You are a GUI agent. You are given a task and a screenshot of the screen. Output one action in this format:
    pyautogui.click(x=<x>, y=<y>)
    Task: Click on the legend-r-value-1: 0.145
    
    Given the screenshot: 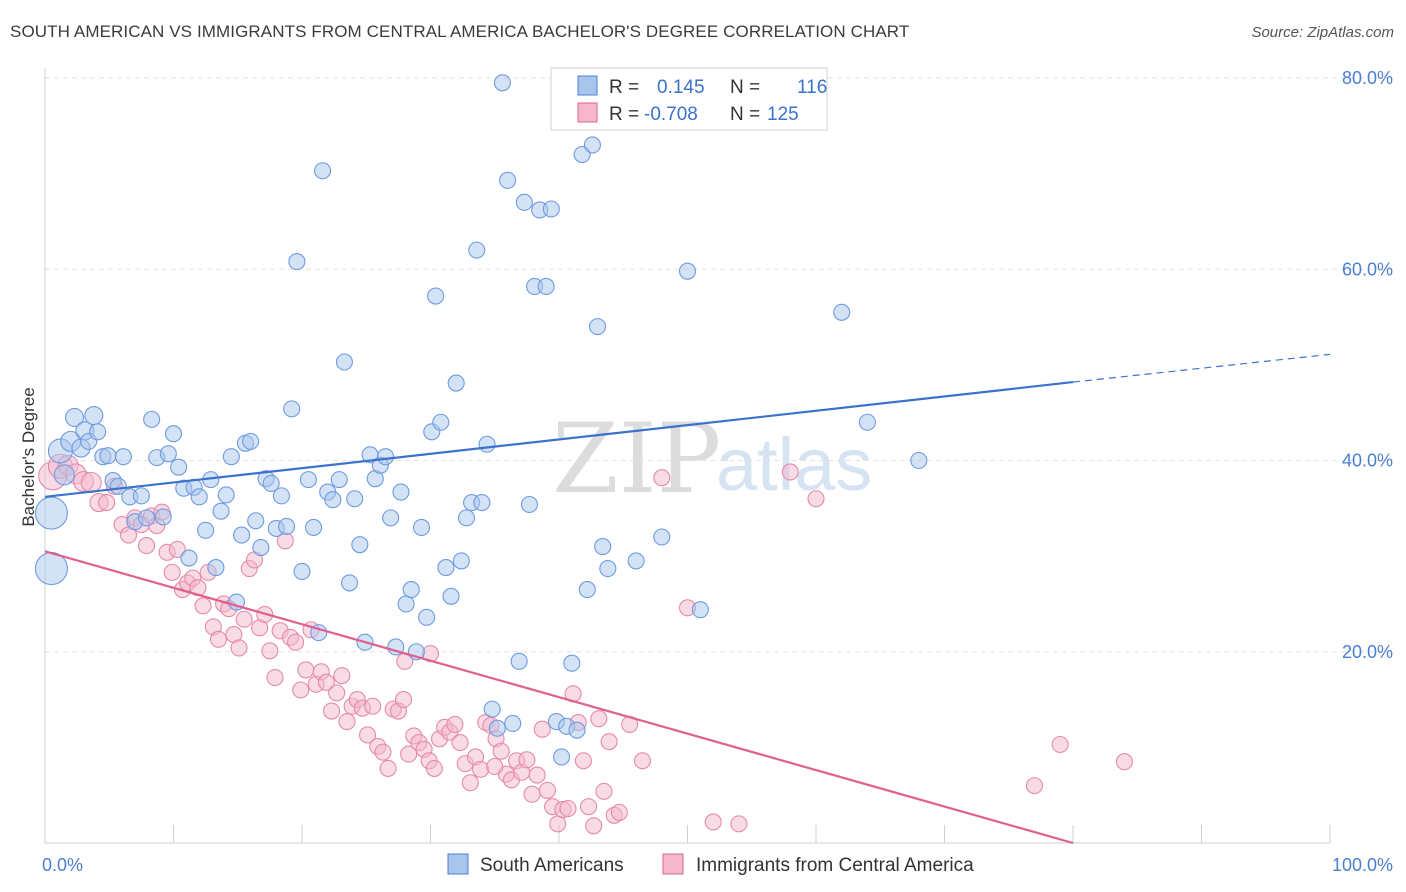 What is the action you would take?
    pyautogui.click(x=681, y=87)
    